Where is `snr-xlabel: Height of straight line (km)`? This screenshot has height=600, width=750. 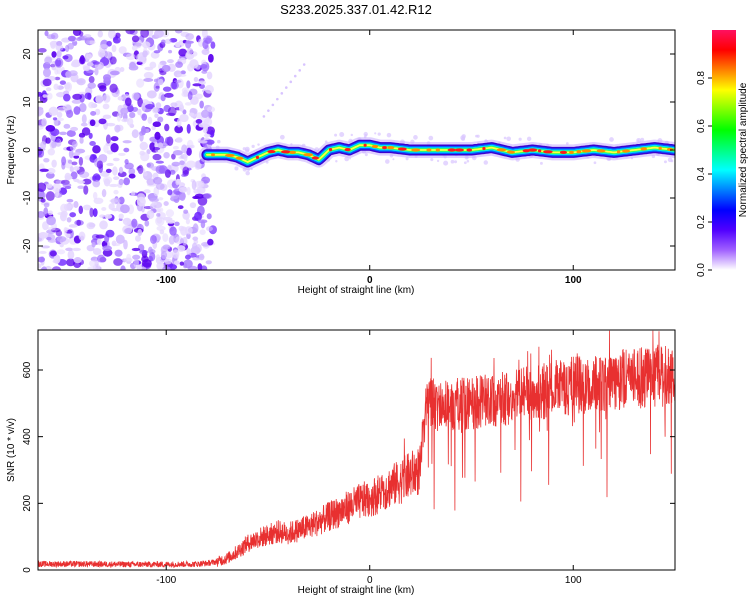 snr-xlabel: Height of straight line (km) is located at coordinates (356, 590).